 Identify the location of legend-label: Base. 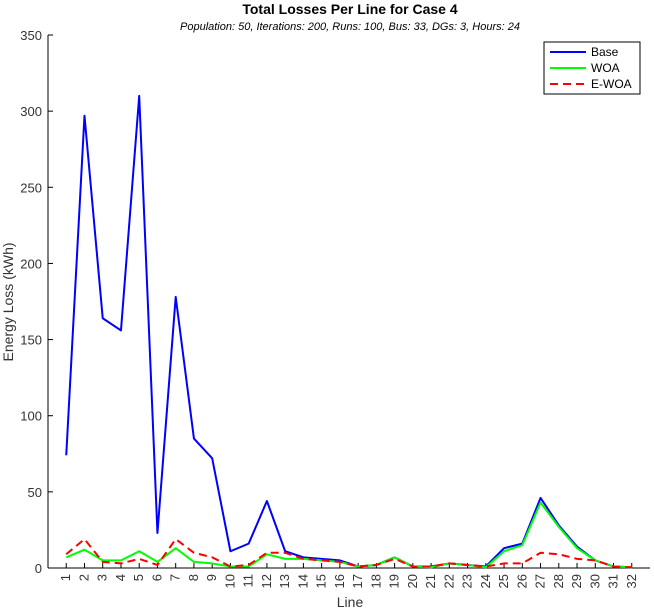
(605, 52).